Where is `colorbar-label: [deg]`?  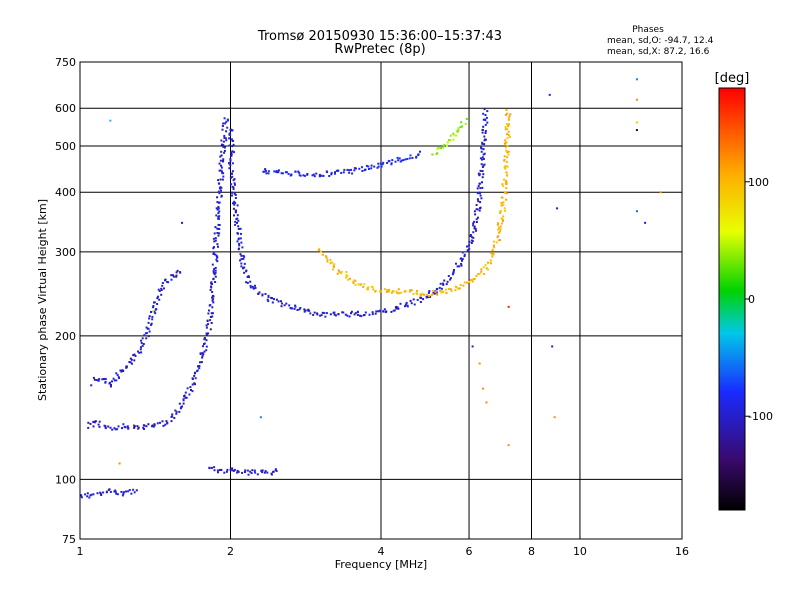
colorbar-label: [deg] is located at coordinates (732, 78).